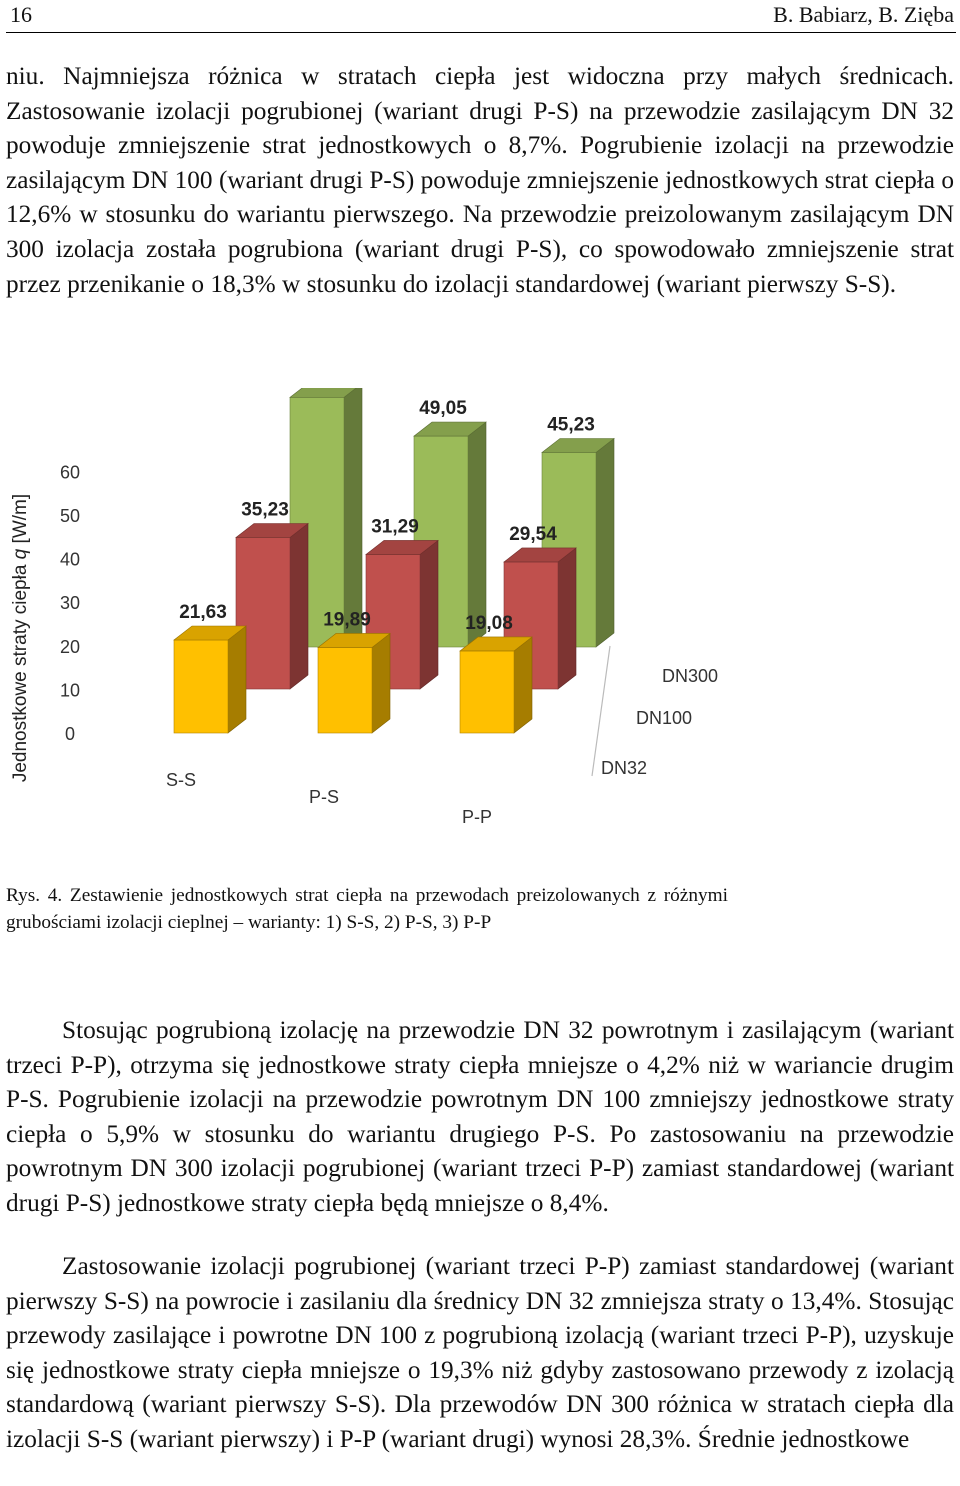 The height and width of the screenshot is (1486, 960). Describe the element at coordinates (70, 734) in the screenshot. I see `y-tick-label: 0` at that location.